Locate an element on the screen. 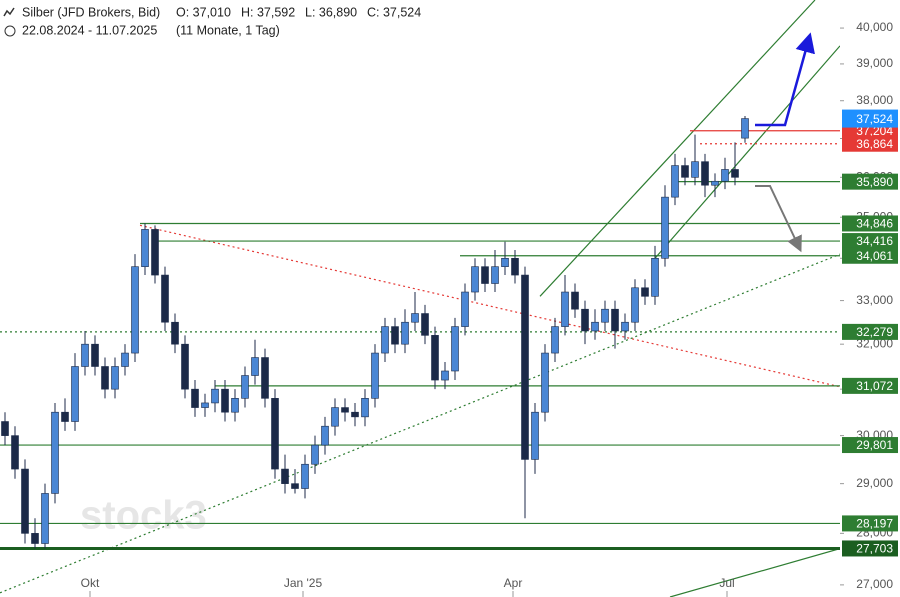  watermark: stock3 is located at coordinates (143, 516).